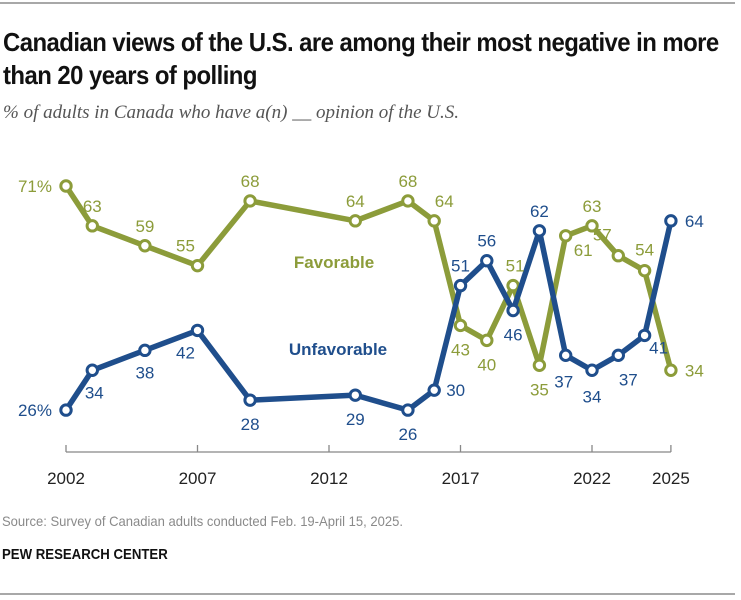  What do you see at coordinates (592, 478) in the screenshot?
I see `x-tick-label: 2022` at bounding box center [592, 478].